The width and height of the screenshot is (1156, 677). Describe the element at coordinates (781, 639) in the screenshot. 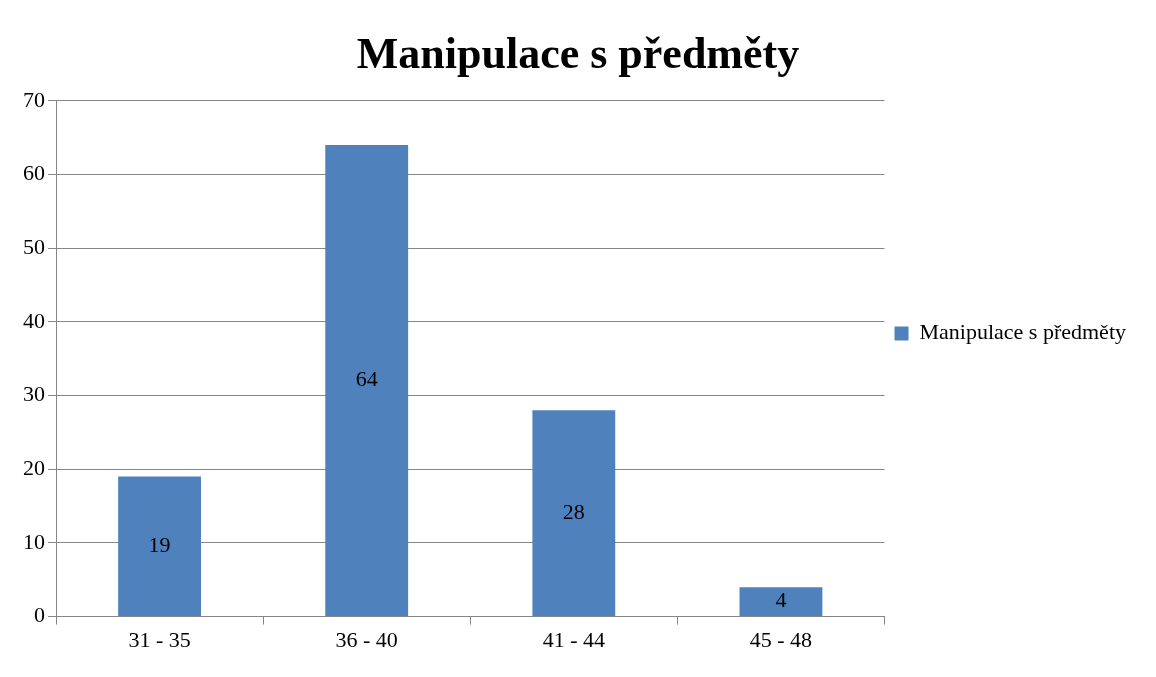

I see `x-tick-label: 45 - 48` at that location.